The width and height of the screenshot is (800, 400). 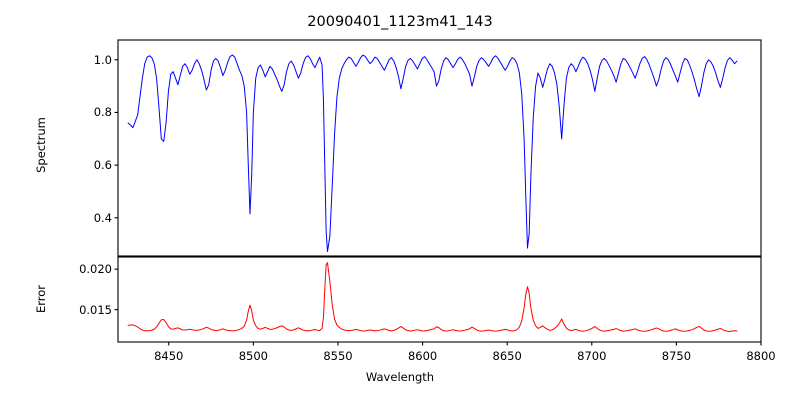 I want to click on xtick-label: 8500, so click(x=253, y=356).